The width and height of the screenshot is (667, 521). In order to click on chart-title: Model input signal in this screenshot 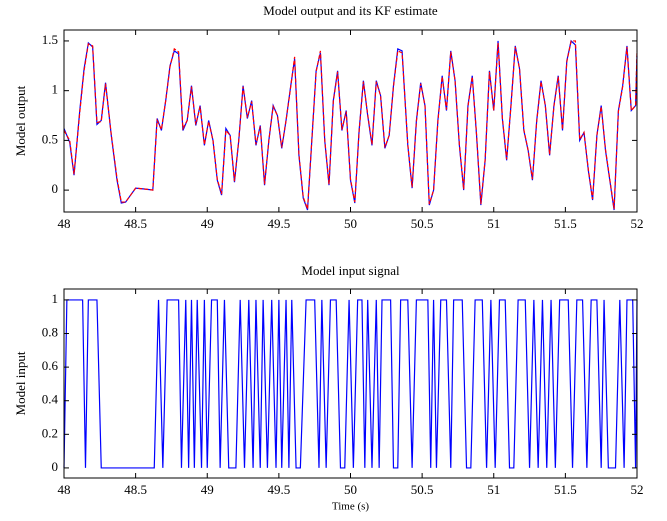, I will do `click(350, 270)`.